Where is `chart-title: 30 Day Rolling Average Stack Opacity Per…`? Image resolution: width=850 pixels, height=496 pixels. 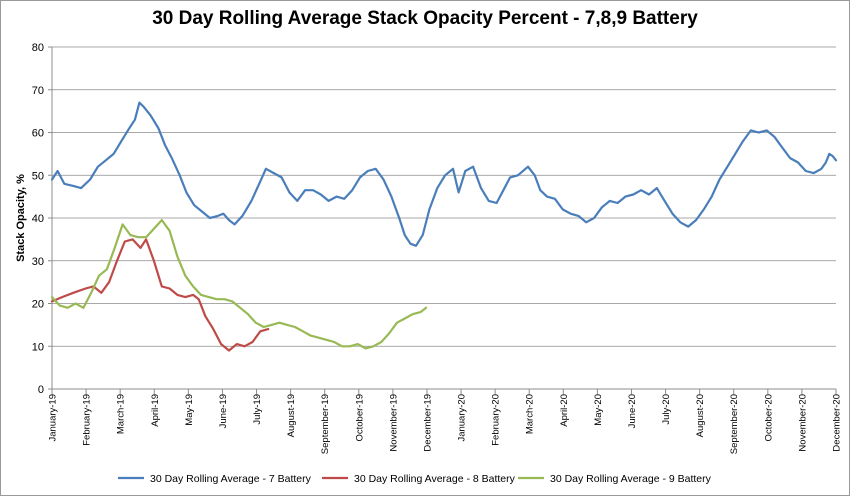
chart-title: 30 Day Rolling Average Stack Opacity Per… is located at coordinates (425, 18).